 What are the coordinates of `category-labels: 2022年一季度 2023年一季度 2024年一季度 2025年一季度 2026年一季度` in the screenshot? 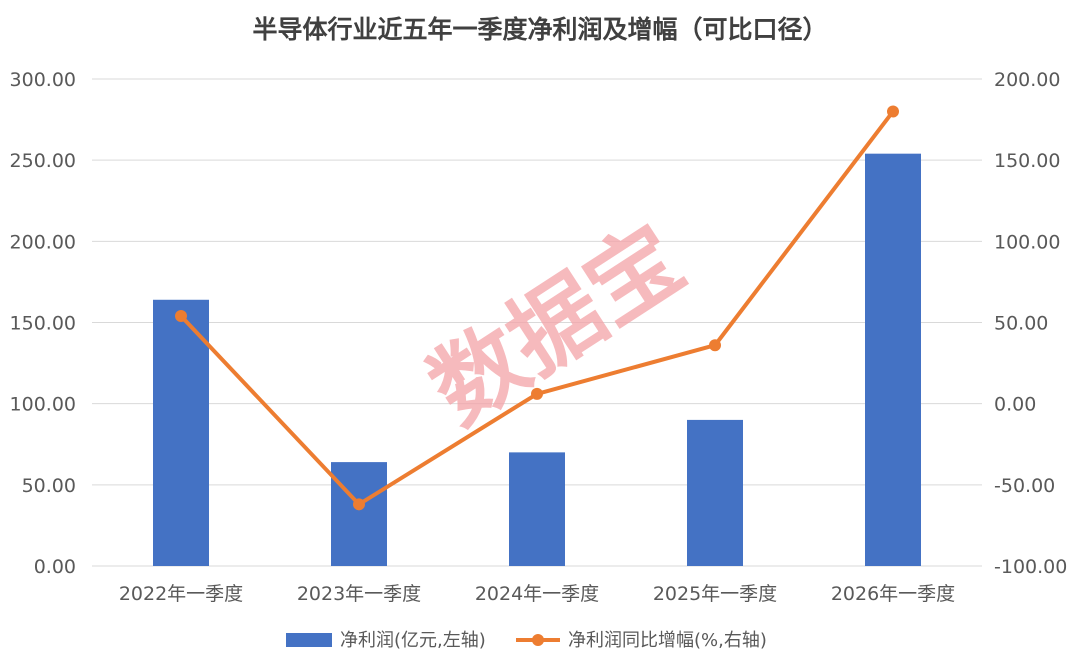 It's located at (537, 594).